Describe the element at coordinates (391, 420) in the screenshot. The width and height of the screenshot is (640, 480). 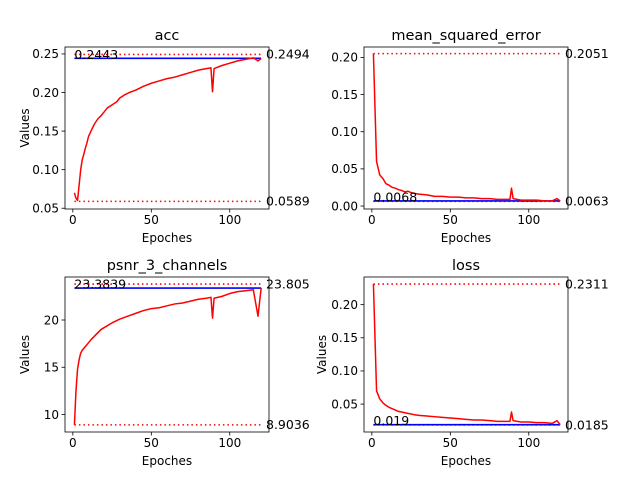
I see `last-value-label: 0.019` at that location.